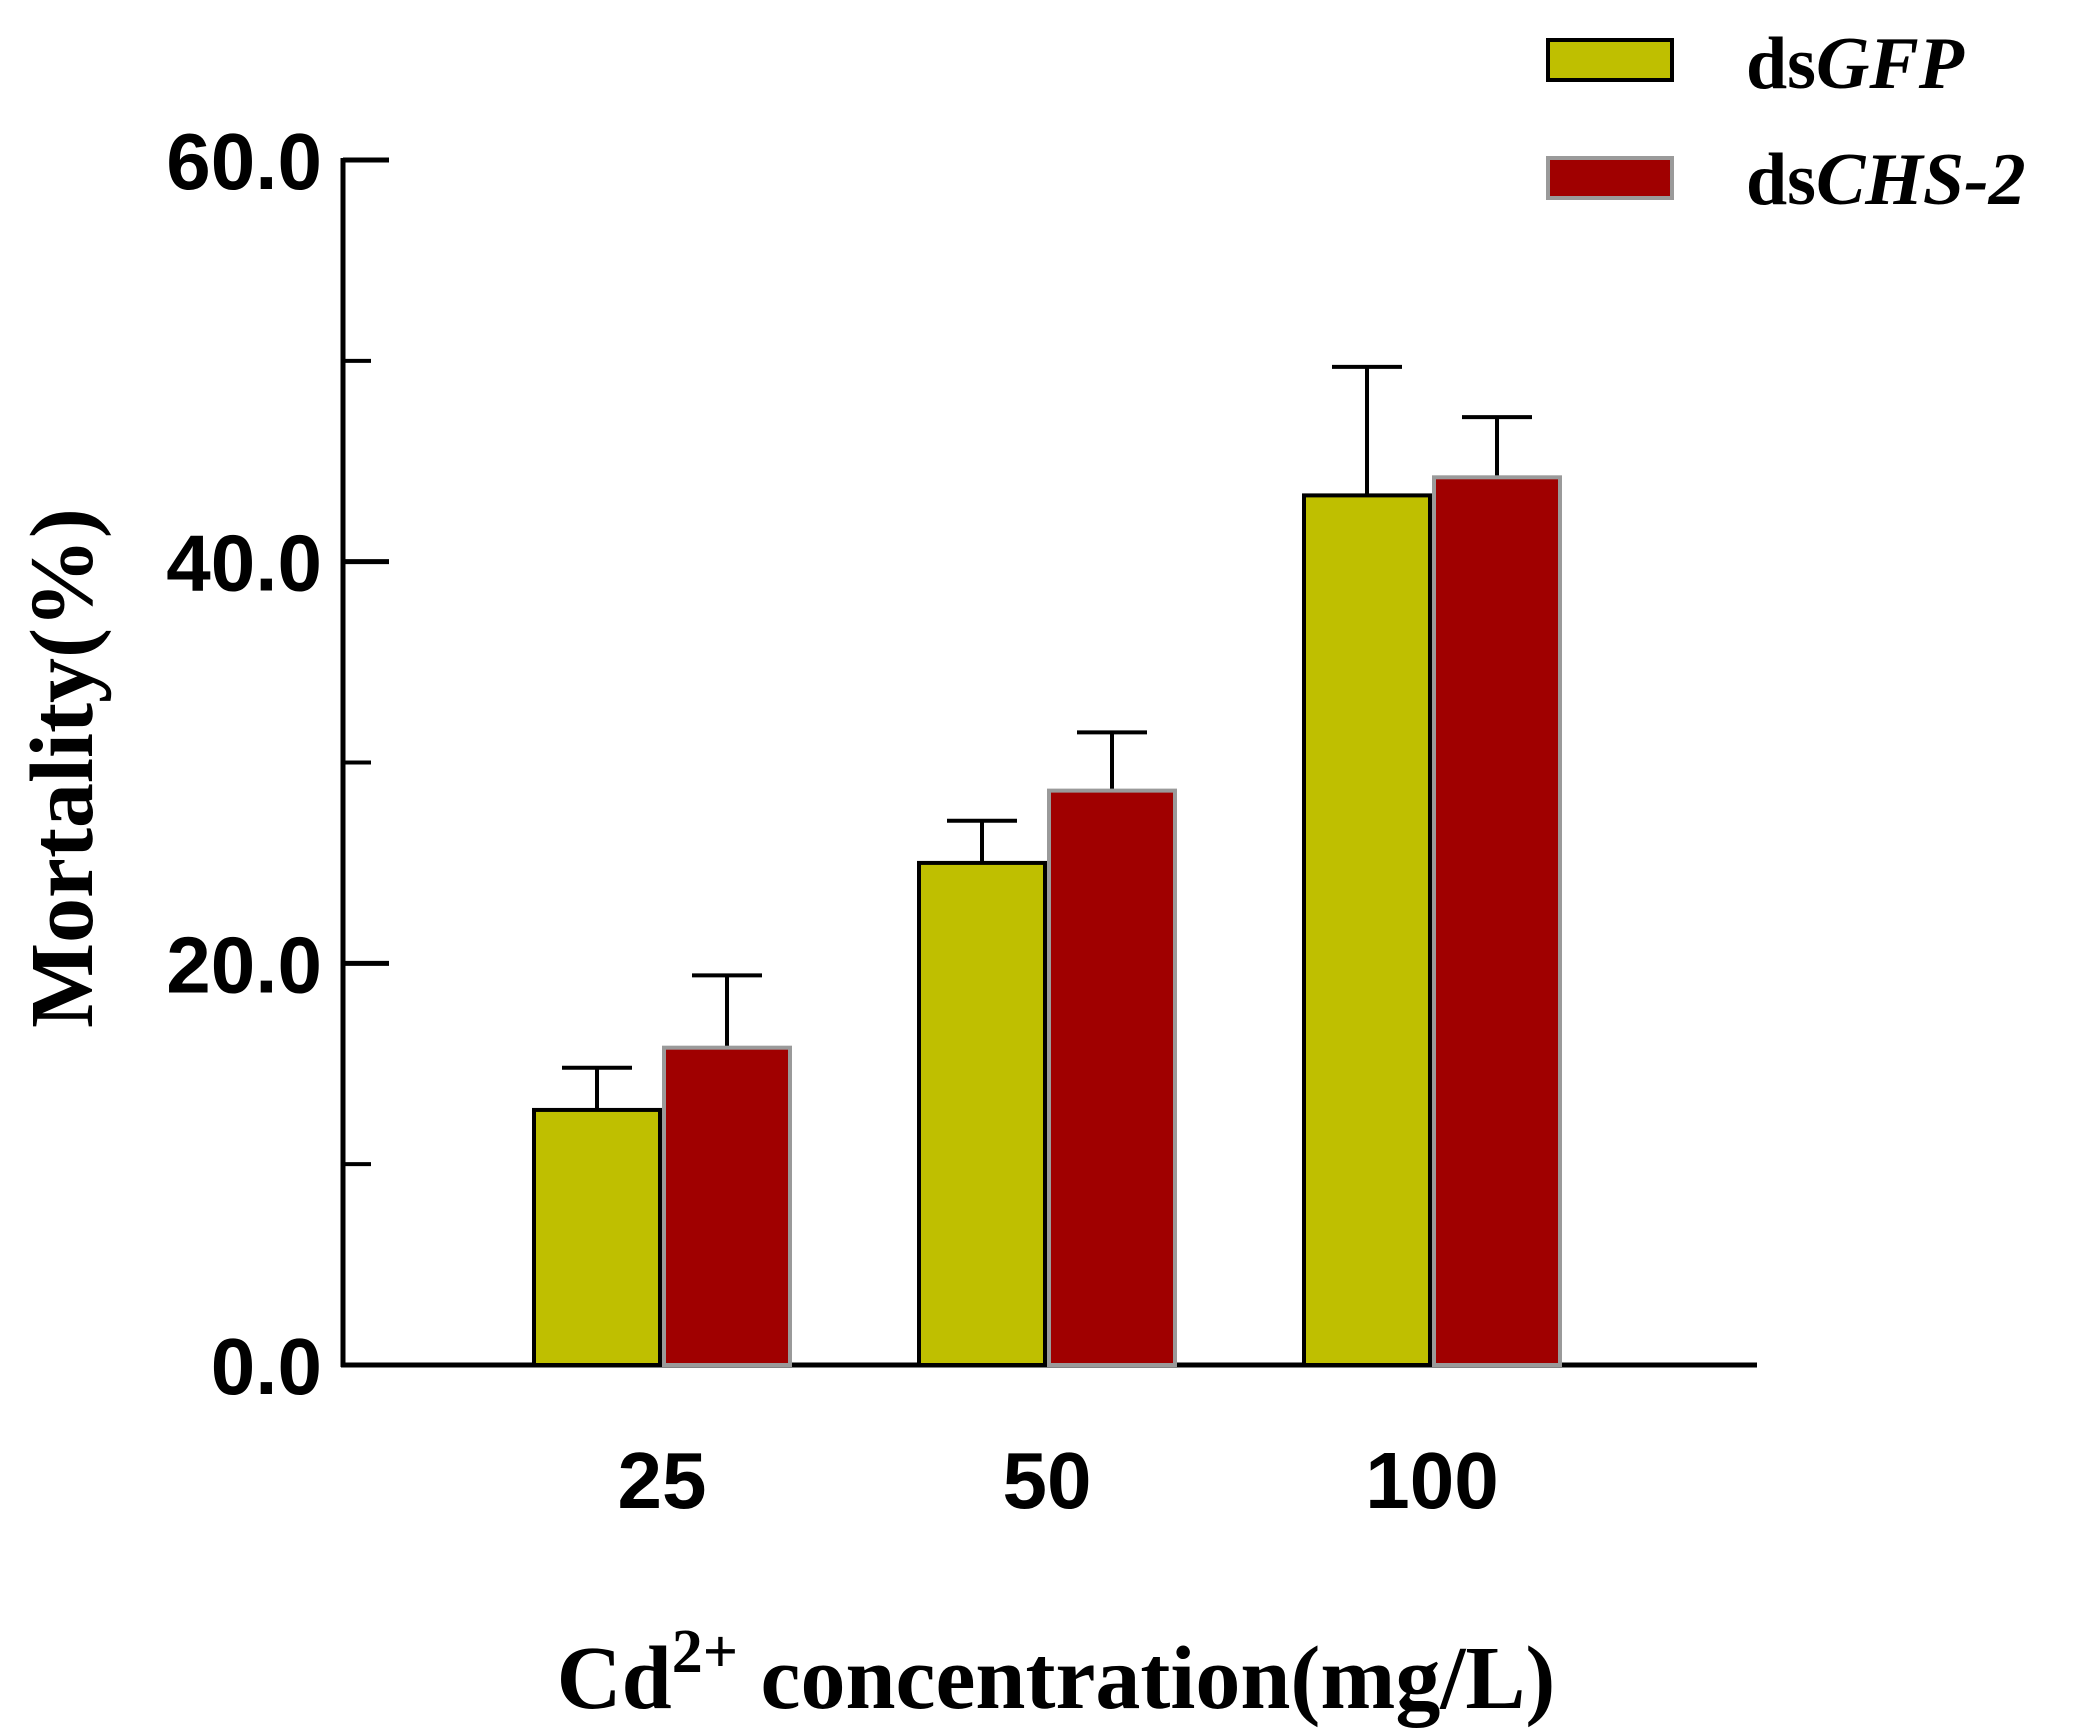 The image size is (2076, 1734). I want to click on legend-label-dsgfp-gene: GFP, so click(1890, 64).